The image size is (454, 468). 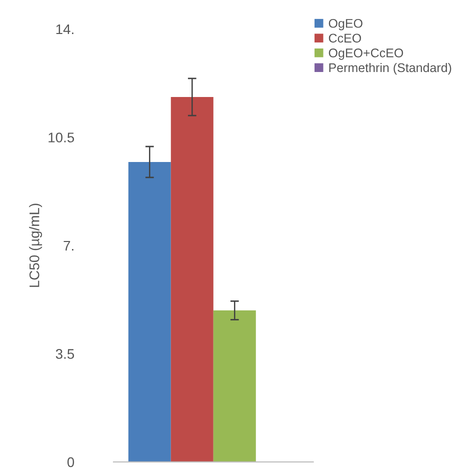 What do you see at coordinates (345, 24) in the screenshot?
I see `legend-label: OgEO` at bounding box center [345, 24].